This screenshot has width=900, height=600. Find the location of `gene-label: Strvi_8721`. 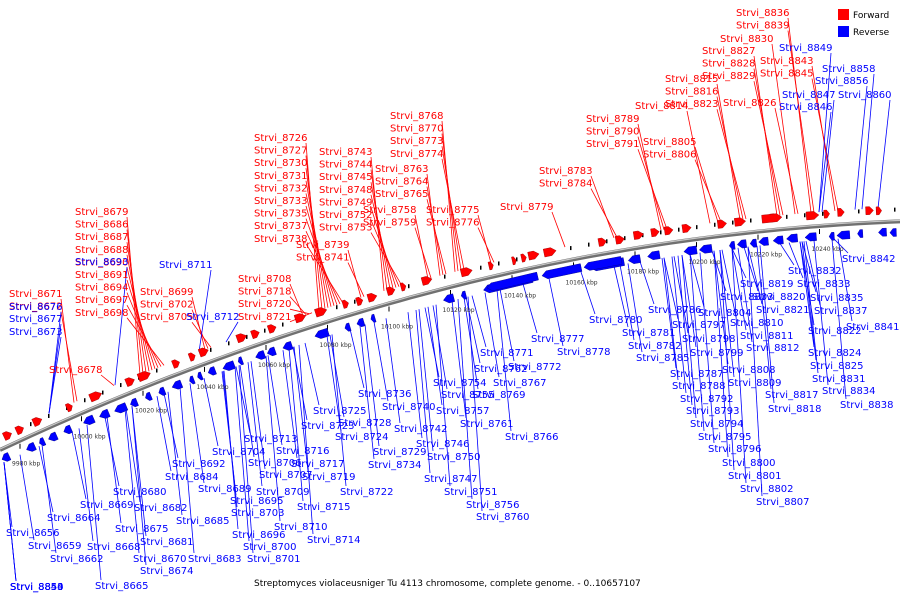

gene-label: Strvi_8721 is located at coordinates (265, 317).